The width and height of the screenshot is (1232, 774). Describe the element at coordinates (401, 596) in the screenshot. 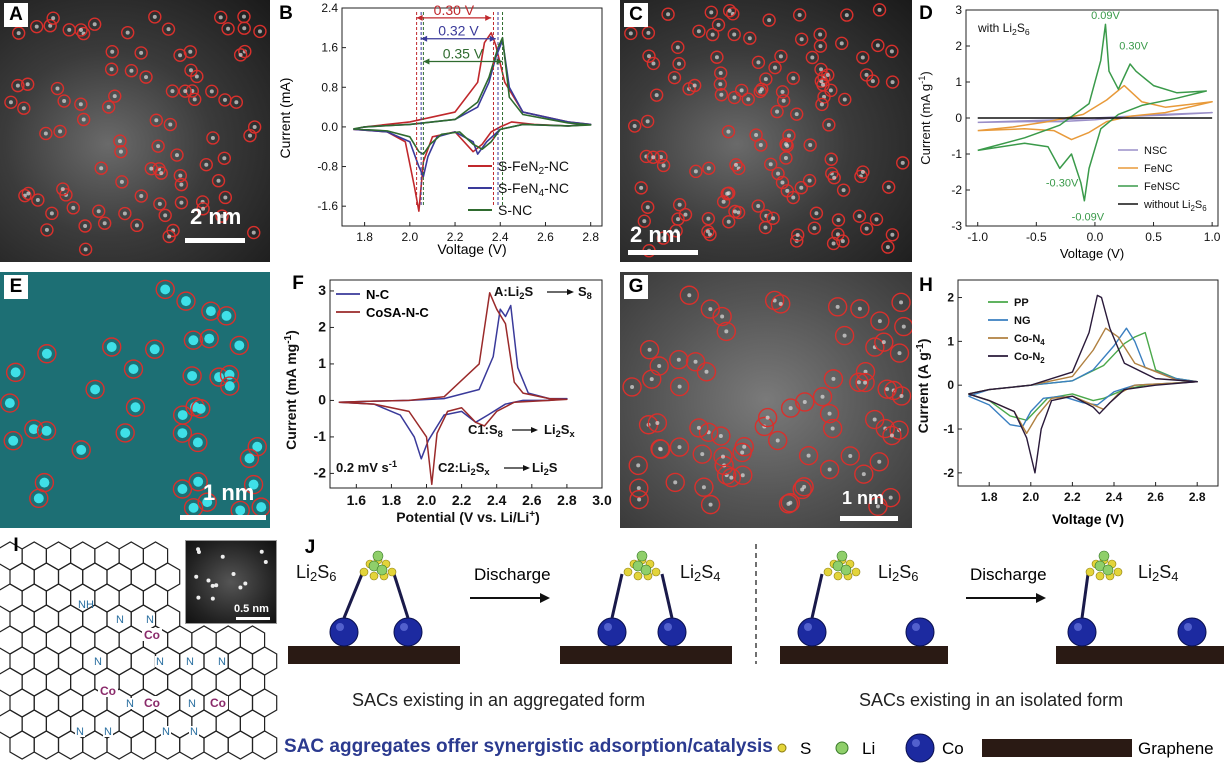

I see `co-s-bond` at that location.